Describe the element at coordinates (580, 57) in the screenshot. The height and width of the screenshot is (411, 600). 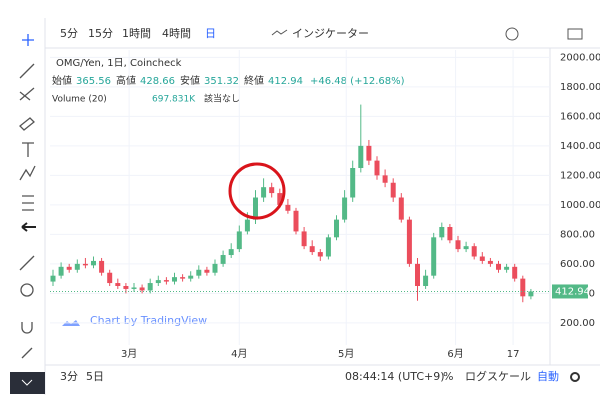
I see `y-tick-label: 2000.00` at that location.